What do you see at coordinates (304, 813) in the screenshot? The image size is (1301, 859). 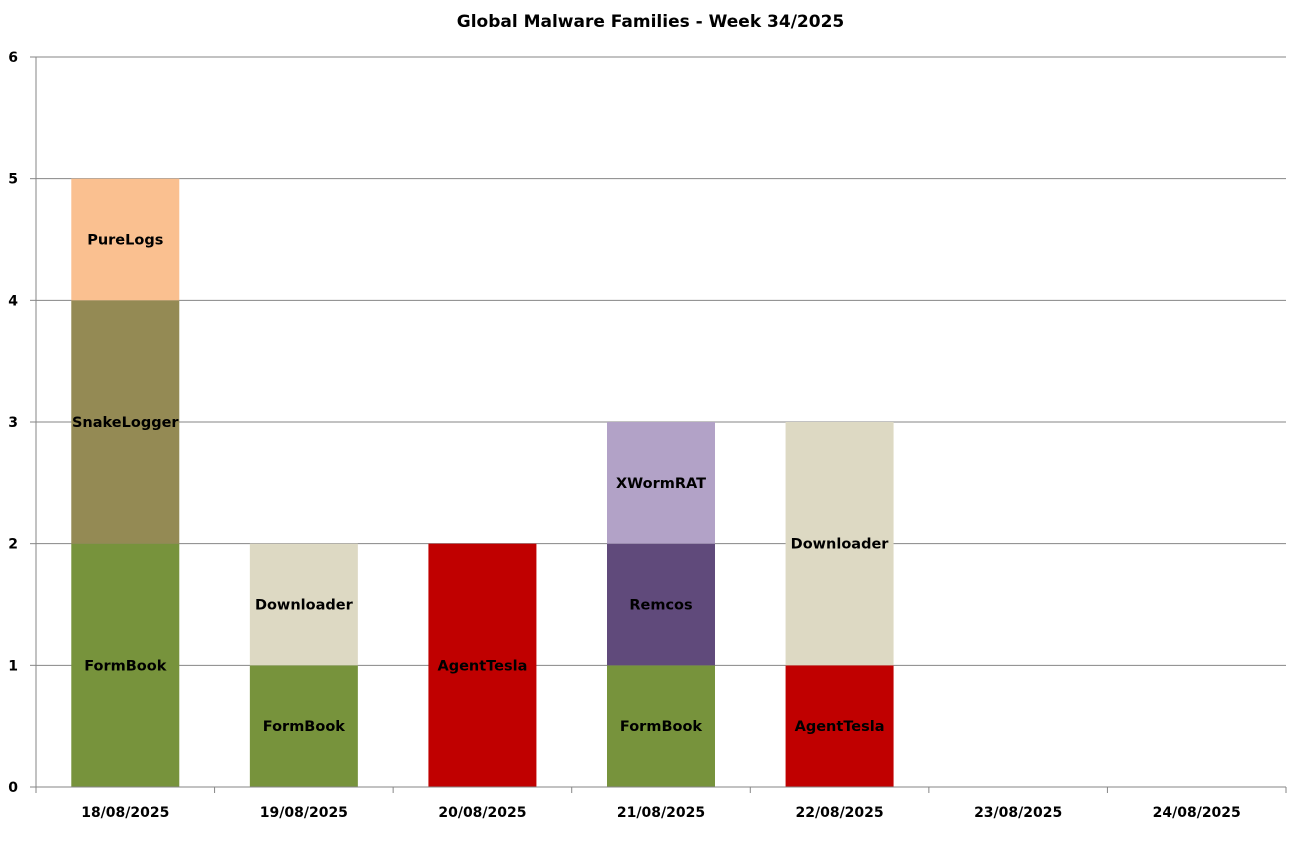 I see `x-tick-label: 19/08/2025` at bounding box center [304, 813].